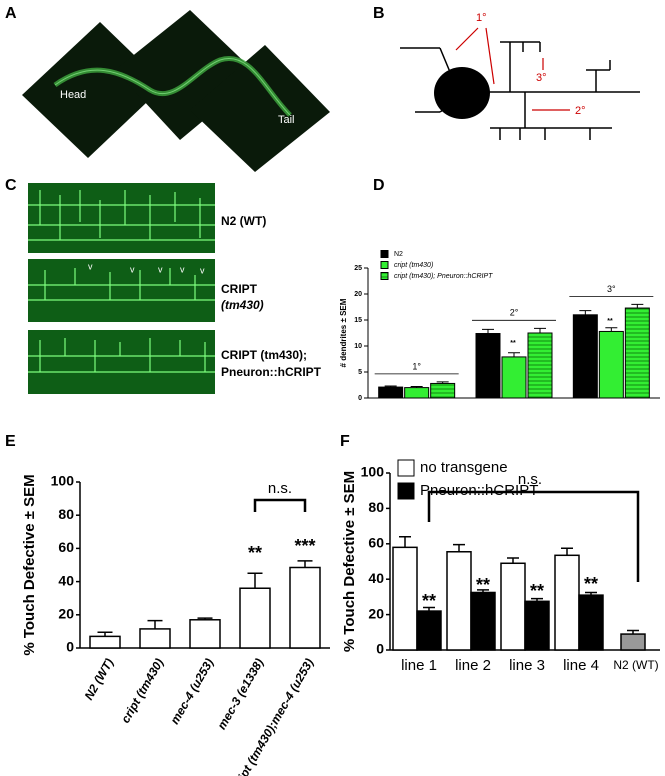 The image size is (665, 776). I want to click on x-tick-label: line 1, so click(419, 665).